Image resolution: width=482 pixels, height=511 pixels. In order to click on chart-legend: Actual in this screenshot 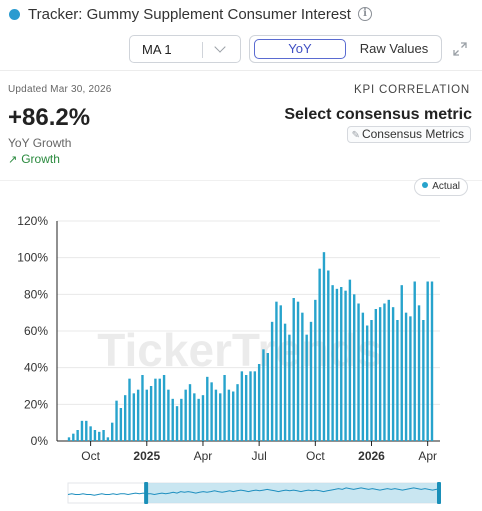, I will do `click(441, 187)`.